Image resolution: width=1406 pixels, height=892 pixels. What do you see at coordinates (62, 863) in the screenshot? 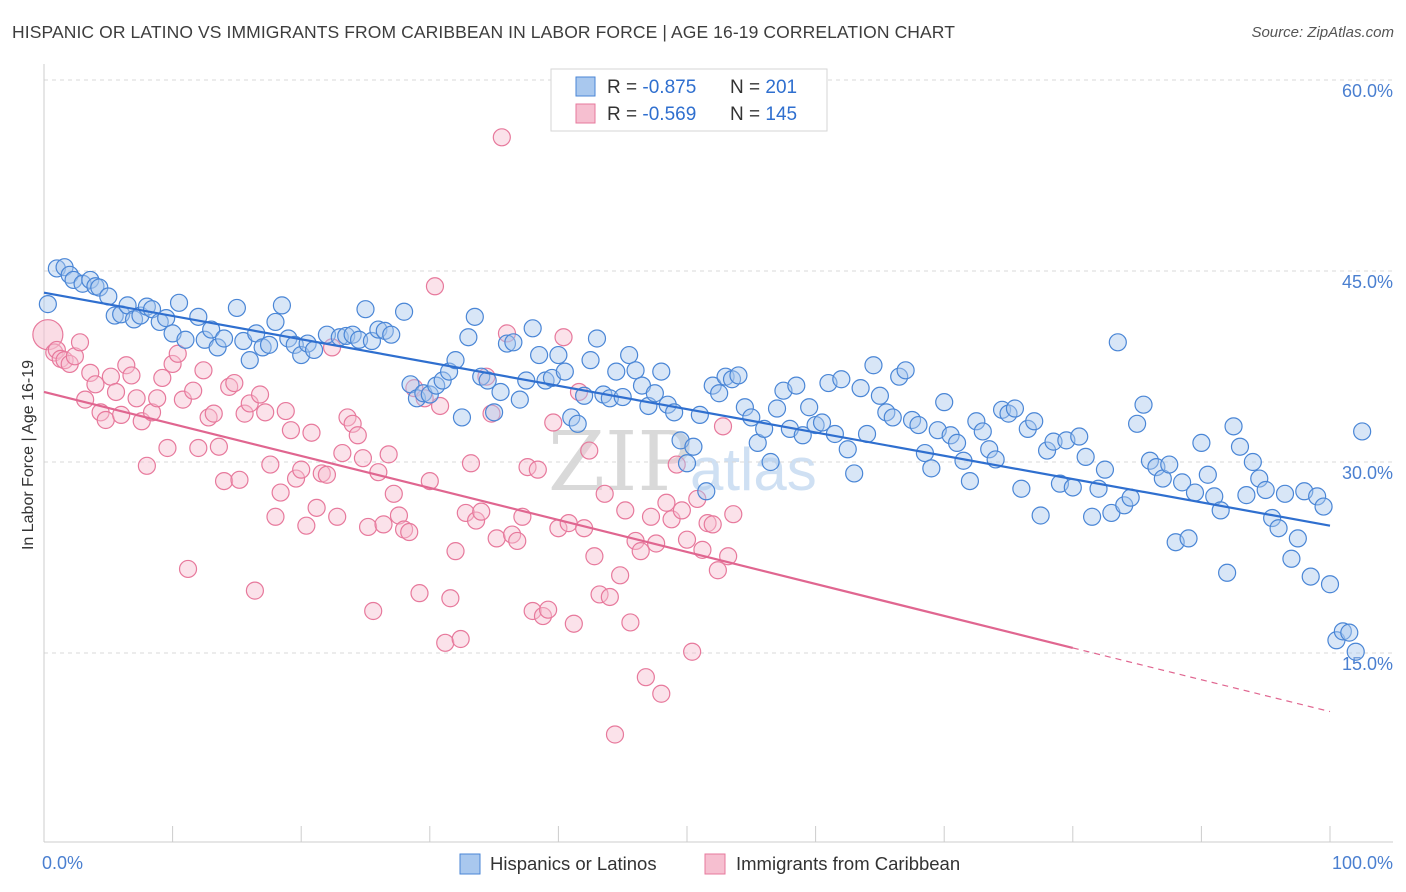
I see `x-tick-label-0: 0.0%` at bounding box center [62, 863].